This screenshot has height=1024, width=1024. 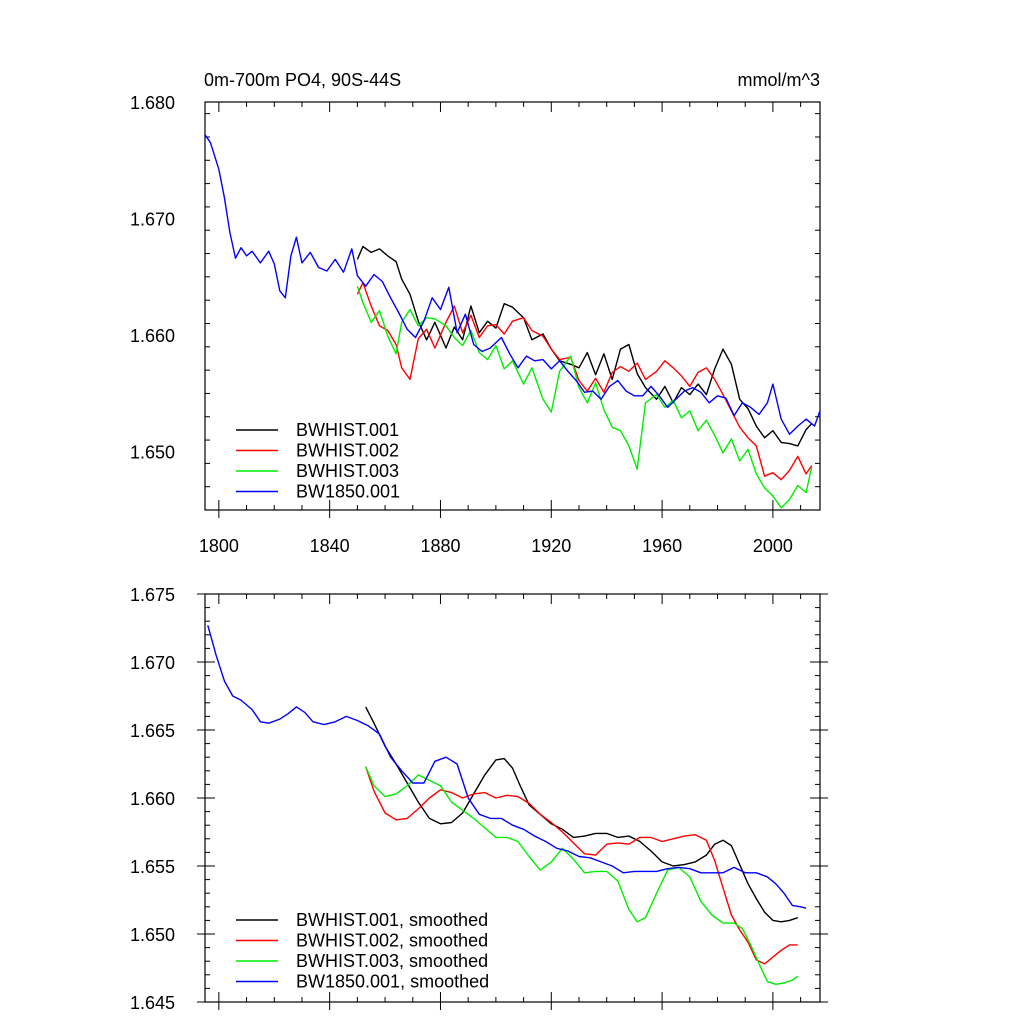 I want to click on legend-label: BW1850.001, so click(x=348, y=492).